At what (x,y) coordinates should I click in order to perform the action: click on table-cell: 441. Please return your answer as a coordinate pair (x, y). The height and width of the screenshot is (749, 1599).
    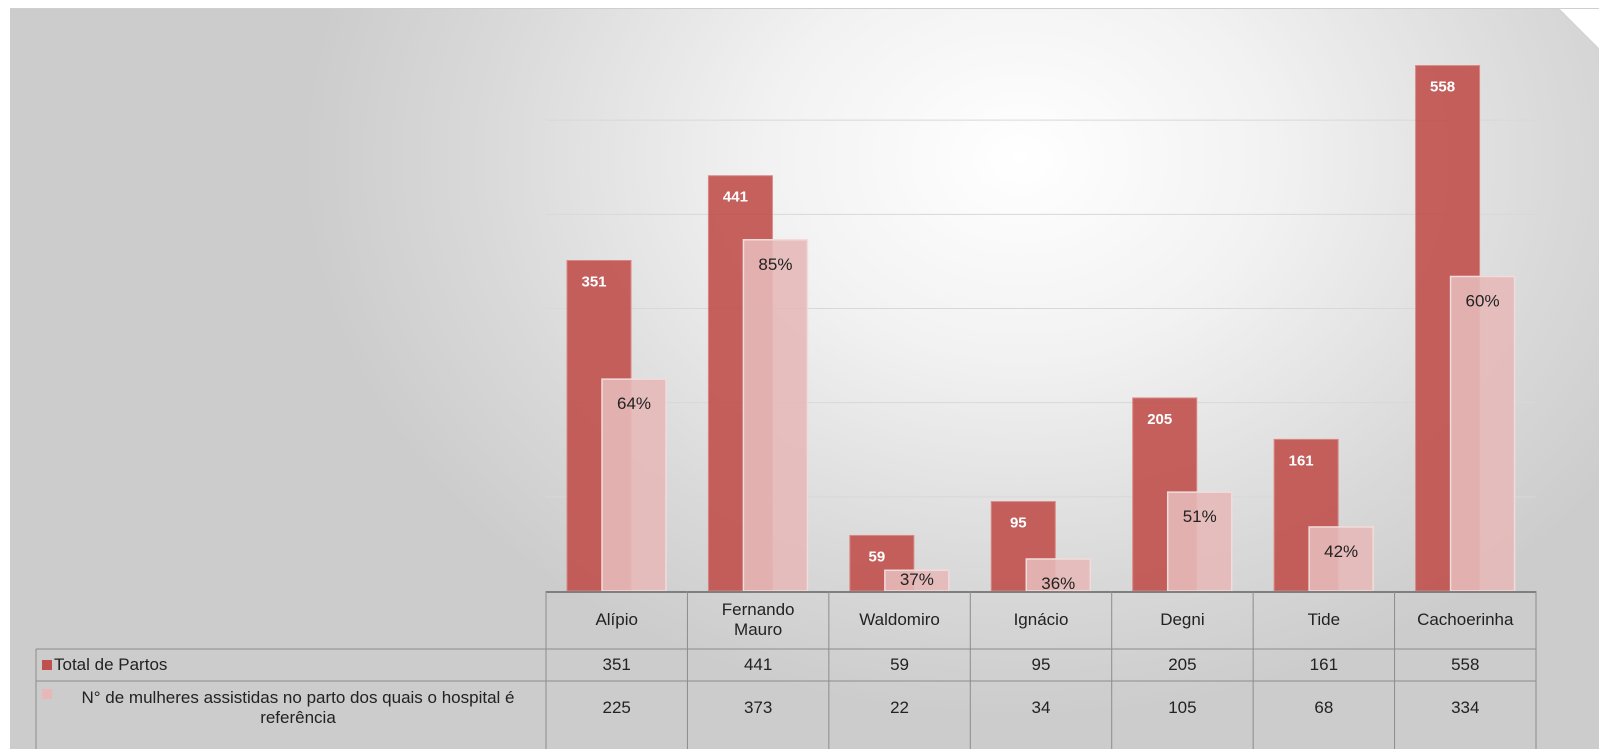
    Looking at the image, I should click on (758, 664).